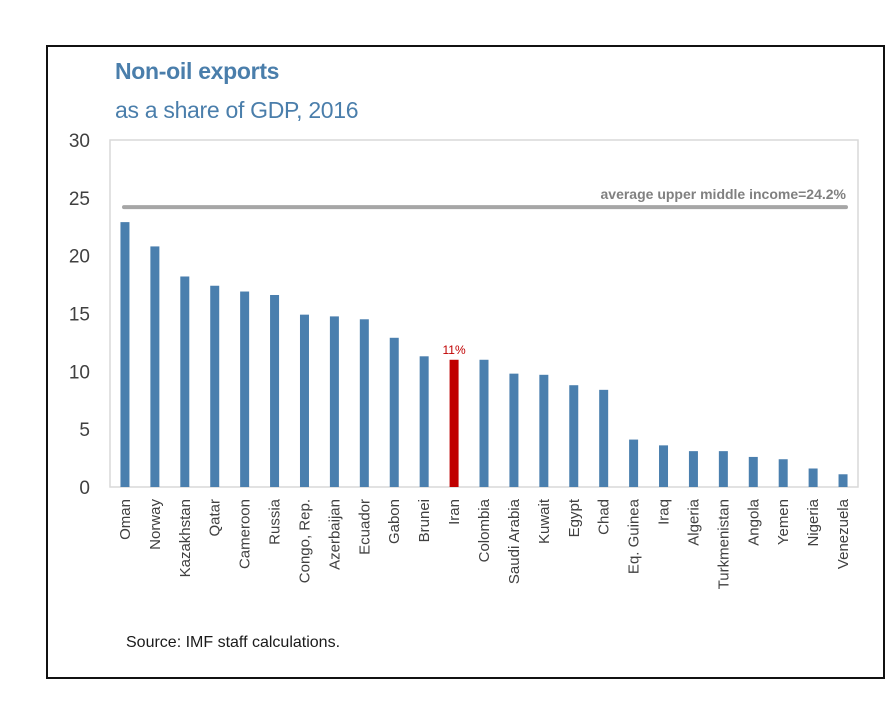 The width and height of the screenshot is (896, 722). I want to click on bar-saudi-arabia, so click(514, 430).